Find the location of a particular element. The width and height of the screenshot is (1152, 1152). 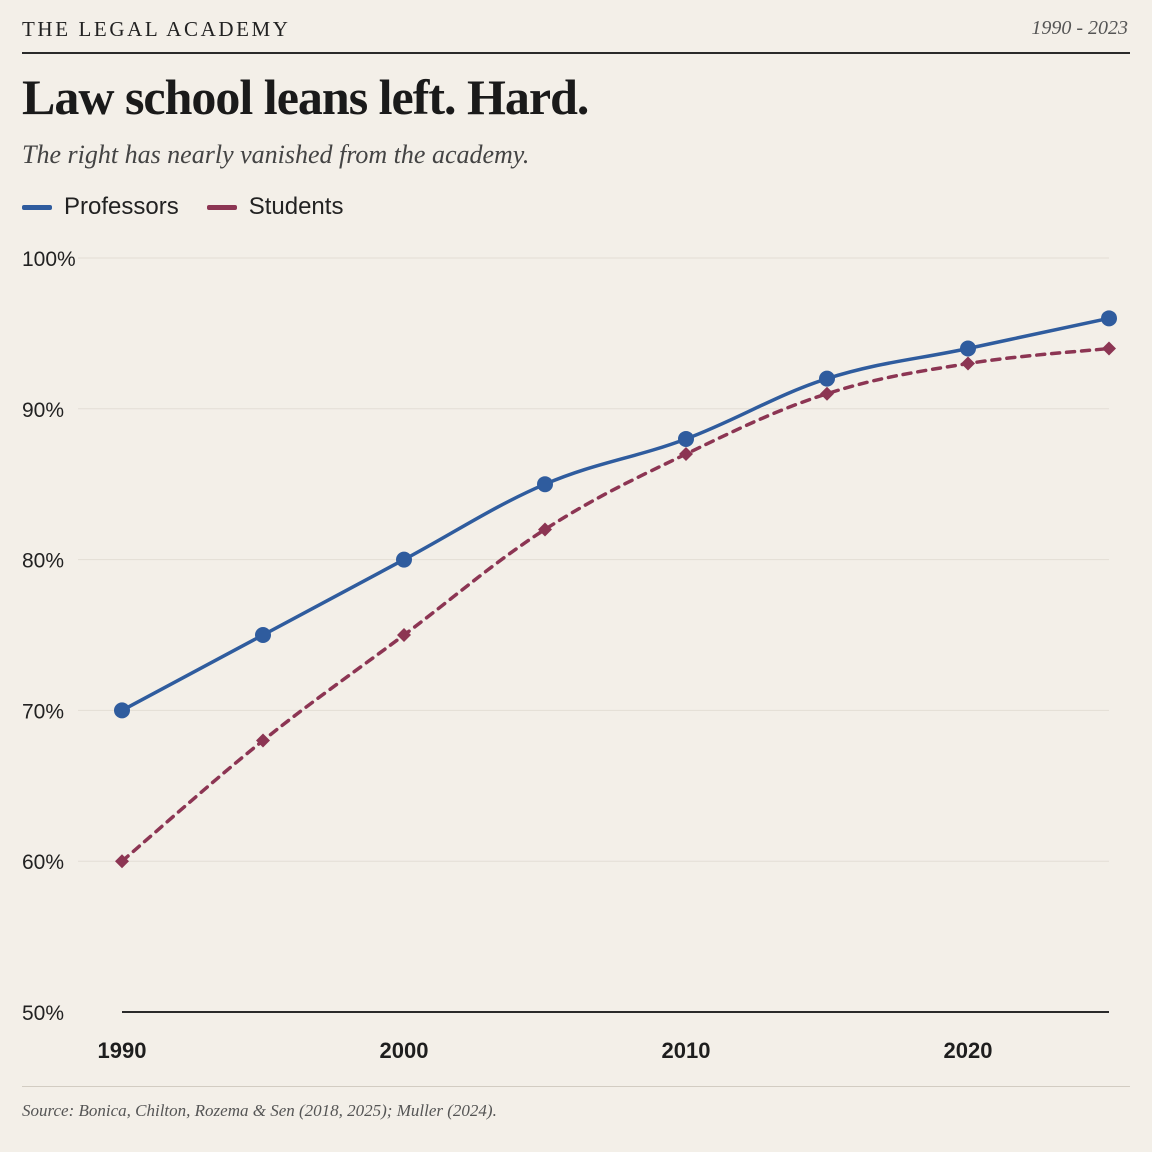

y-tick-label: 60% is located at coordinates (43, 862).